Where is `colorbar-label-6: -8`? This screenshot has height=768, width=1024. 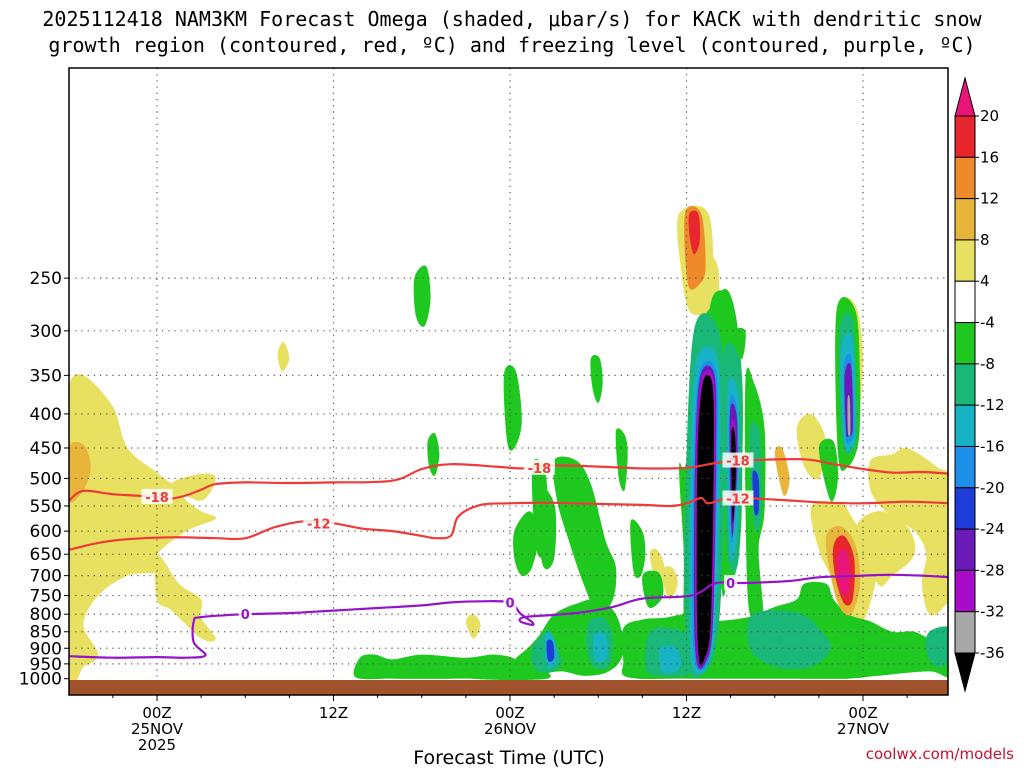
colorbar-label-6: -8 is located at coordinates (987, 364).